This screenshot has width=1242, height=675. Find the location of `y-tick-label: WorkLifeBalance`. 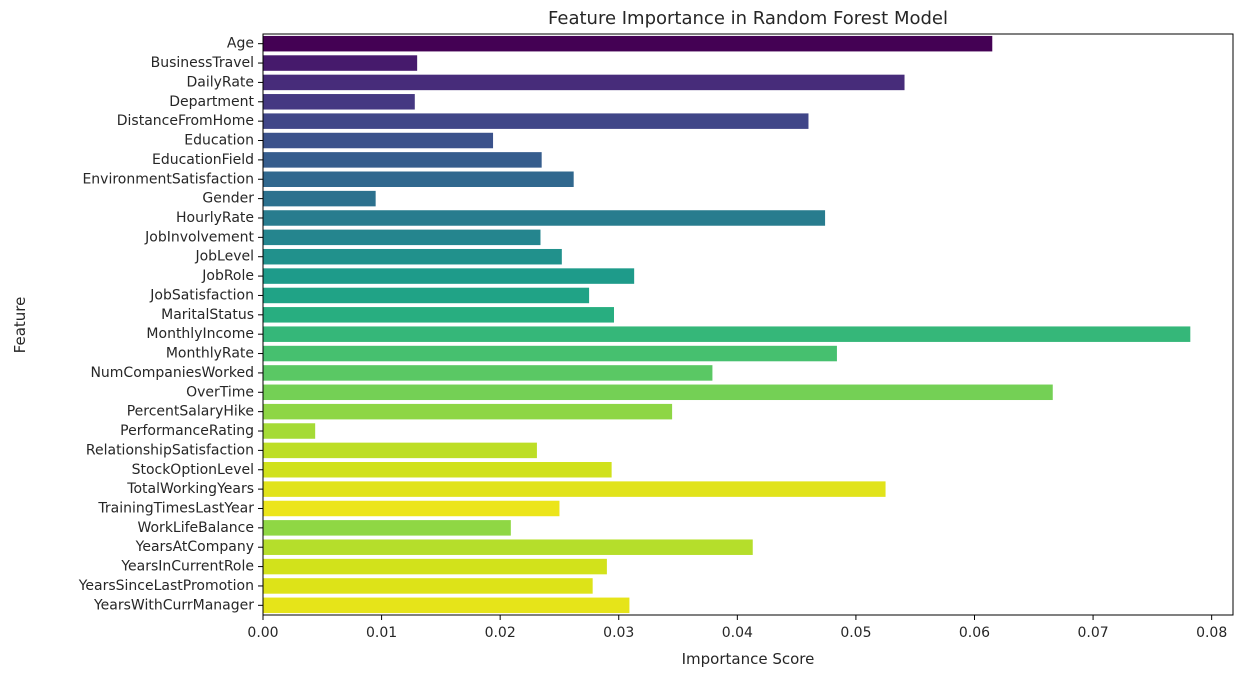

y-tick-label: WorkLifeBalance is located at coordinates (195, 528).